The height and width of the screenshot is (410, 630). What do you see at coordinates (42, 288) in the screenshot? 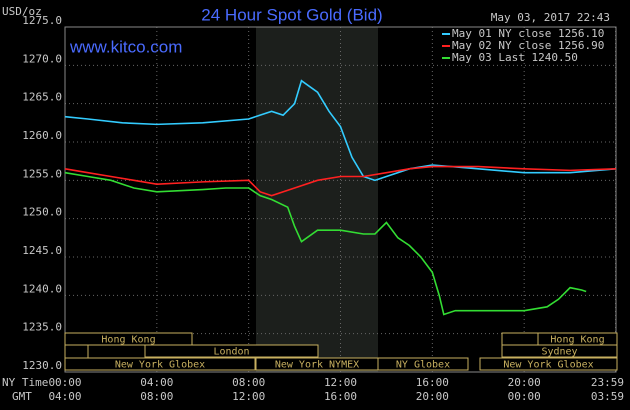
I see `y-tick-label: 1240.0` at bounding box center [42, 288].